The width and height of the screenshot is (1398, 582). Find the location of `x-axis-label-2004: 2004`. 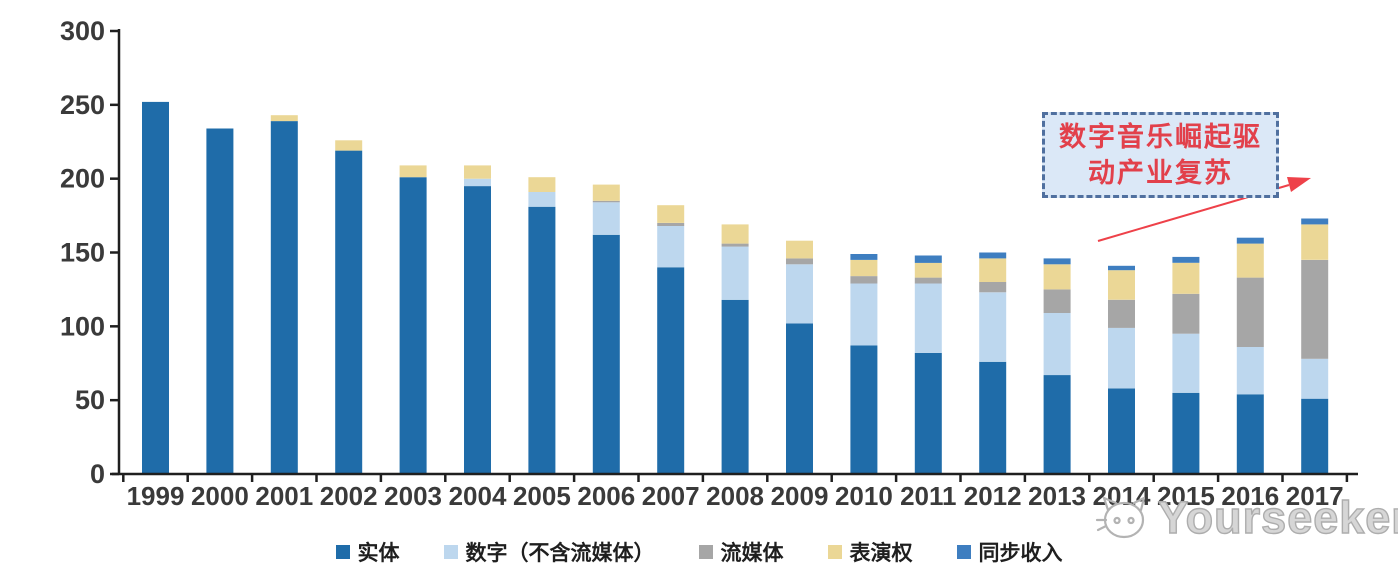

x-axis-label-2004: 2004 is located at coordinates (478, 496).